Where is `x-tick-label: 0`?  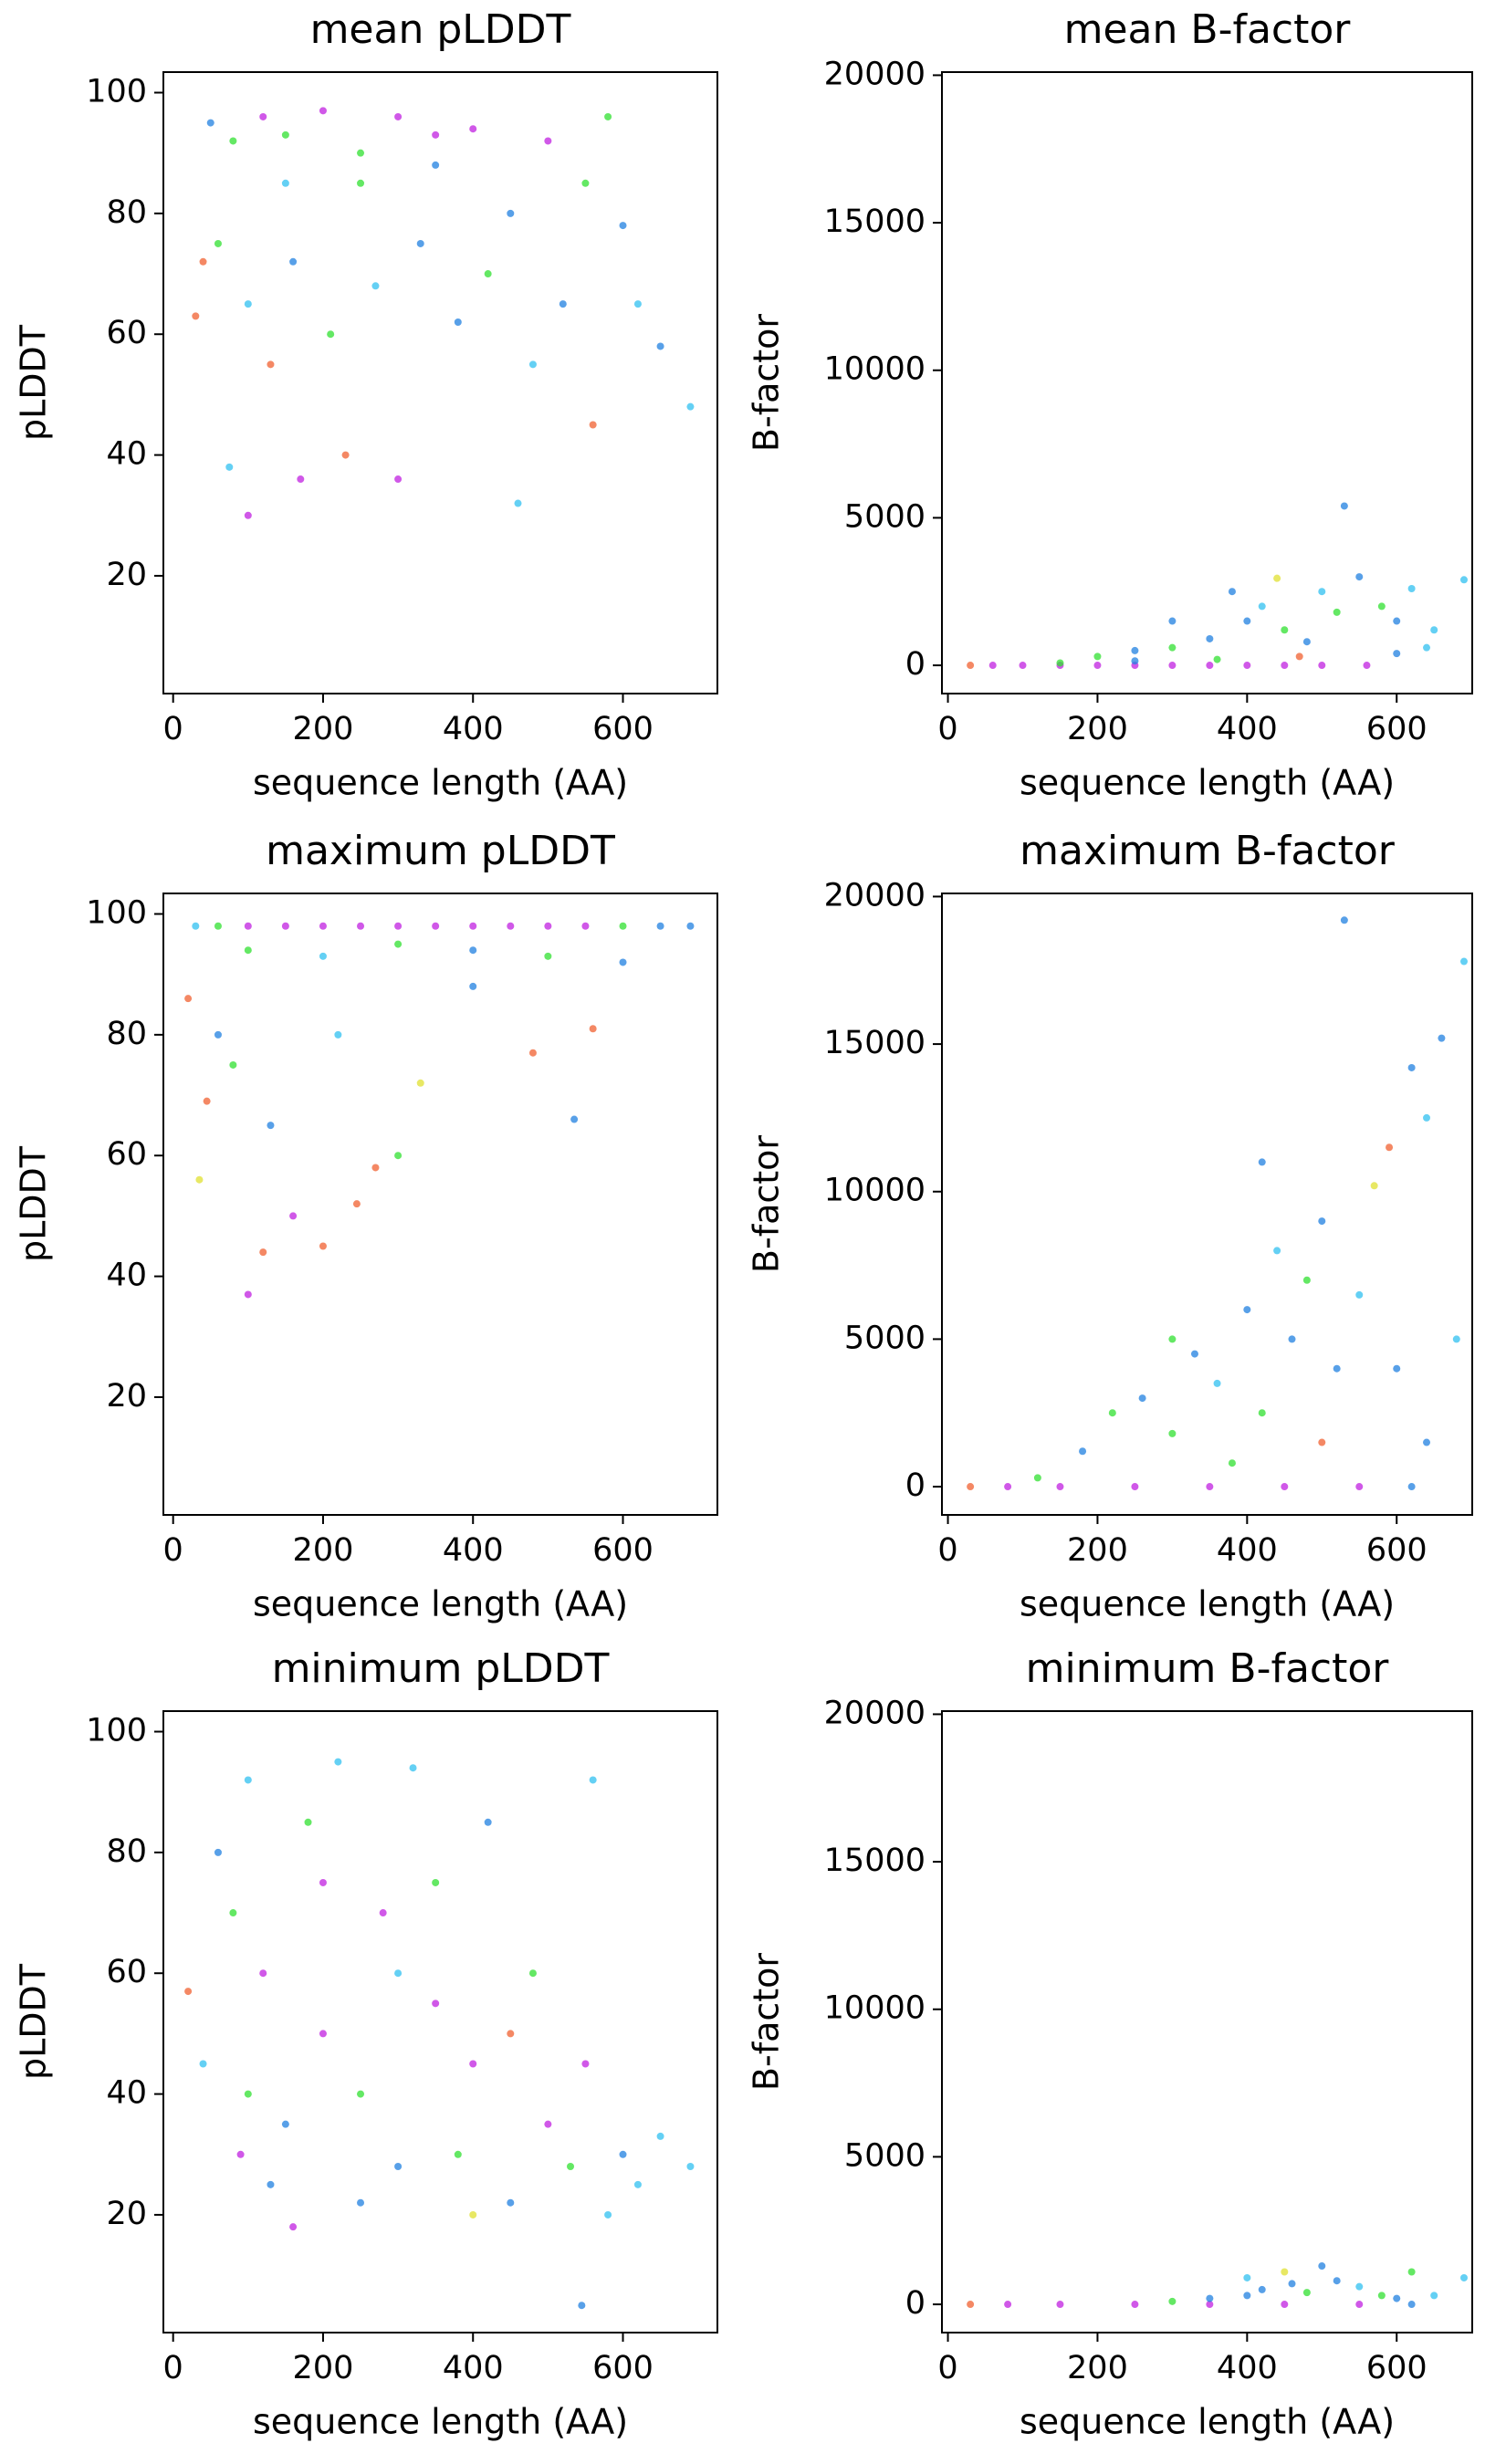
x-tick-label: 0 is located at coordinates (173, 729).